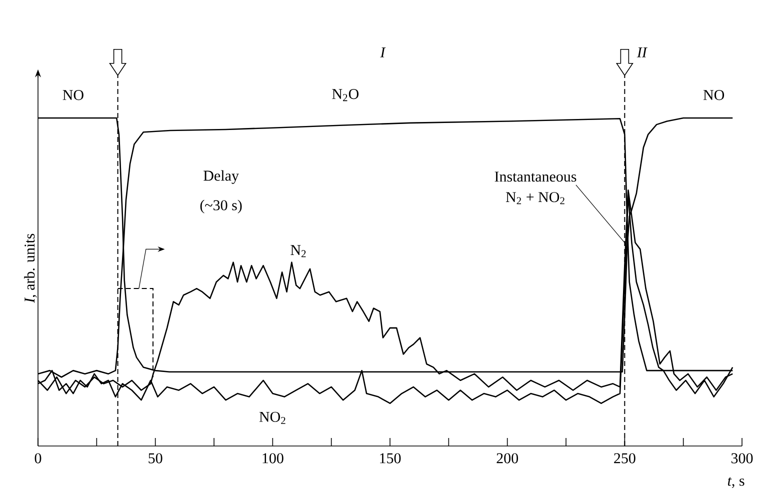 This screenshot has height=504, width=765. Describe the element at coordinates (273, 458) in the screenshot. I see `x-tick-label: 100` at that location.